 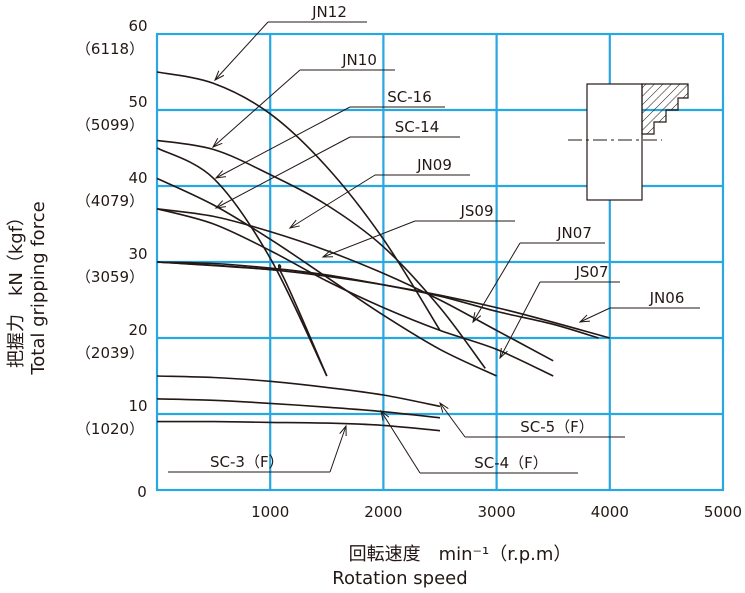 I want to click on y-tick-sublabel: （3059）, so click(x=110, y=277).